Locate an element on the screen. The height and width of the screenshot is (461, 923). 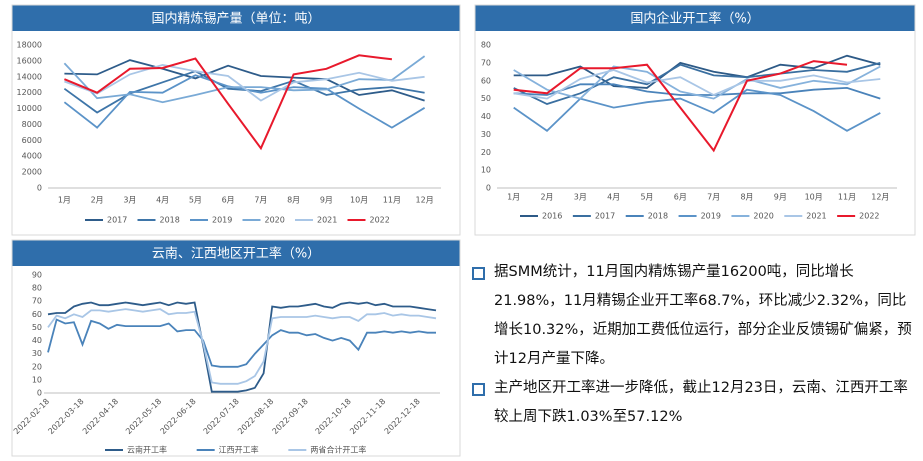
legend-label: 江西开工率 is located at coordinates (239, 450).